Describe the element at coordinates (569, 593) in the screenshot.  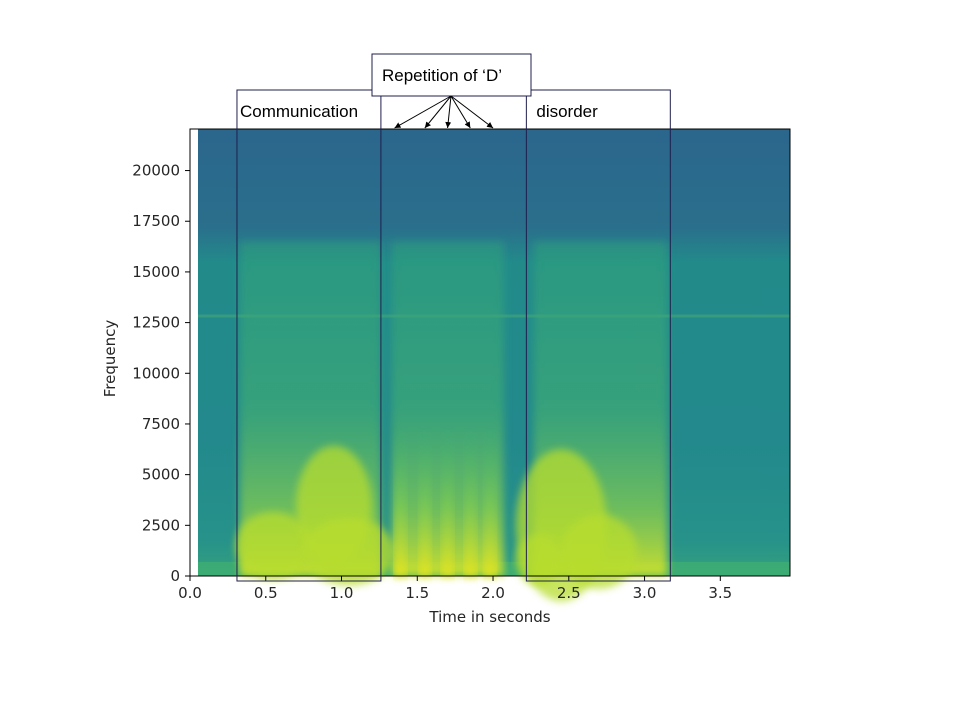
I see `x-tick-label: 2.5` at that location.